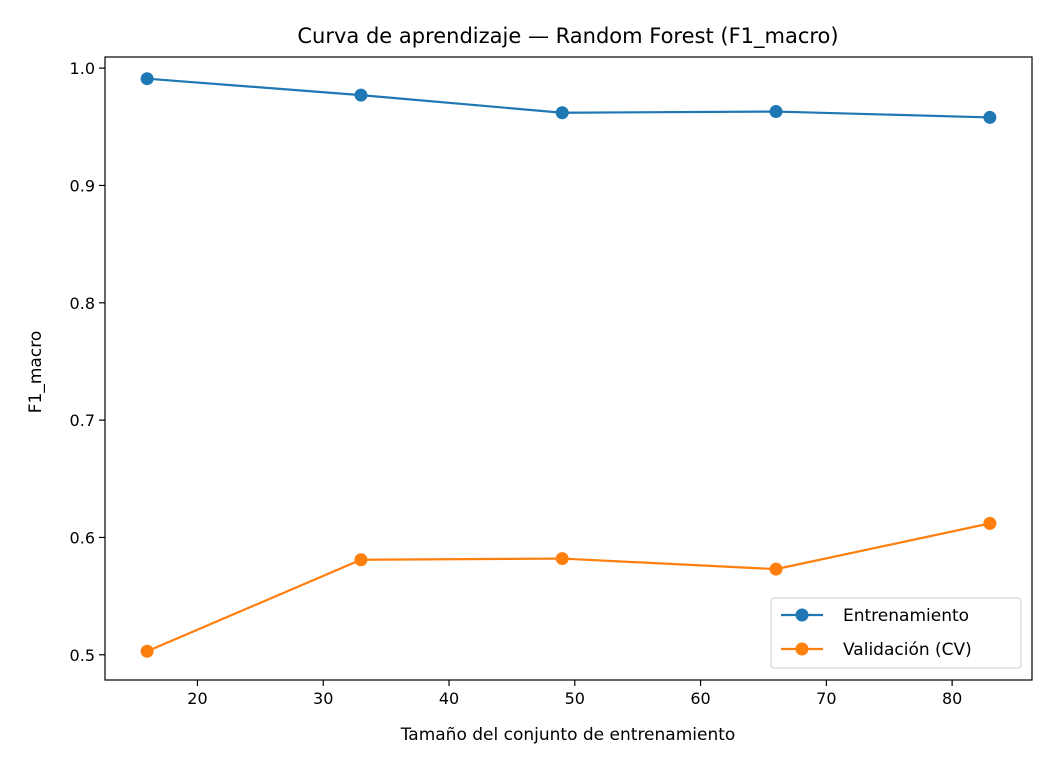 This screenshot has width=1056, height=768. Describe the element at coordinates (36, 372) in the screenshot. I see `y-axis-label: F1_macro` at that location.